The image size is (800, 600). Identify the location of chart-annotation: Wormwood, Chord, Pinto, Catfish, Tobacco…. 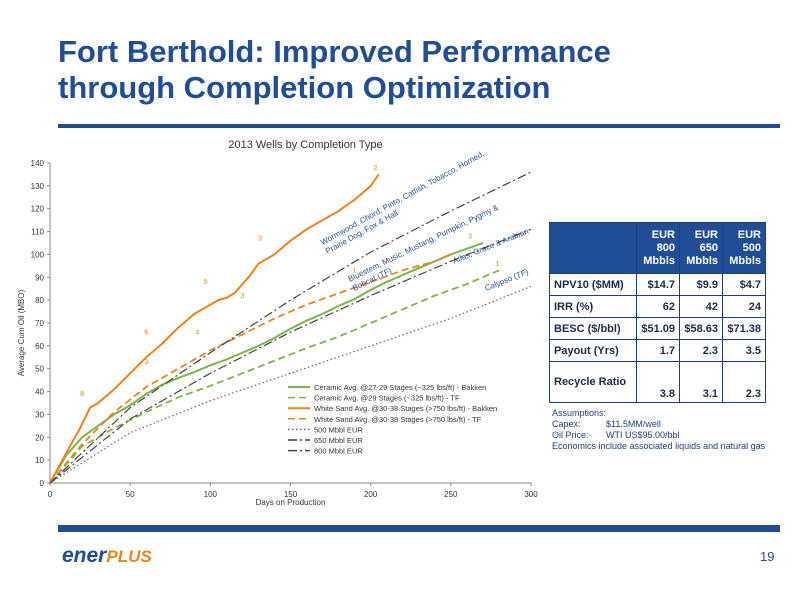
(405, 202).